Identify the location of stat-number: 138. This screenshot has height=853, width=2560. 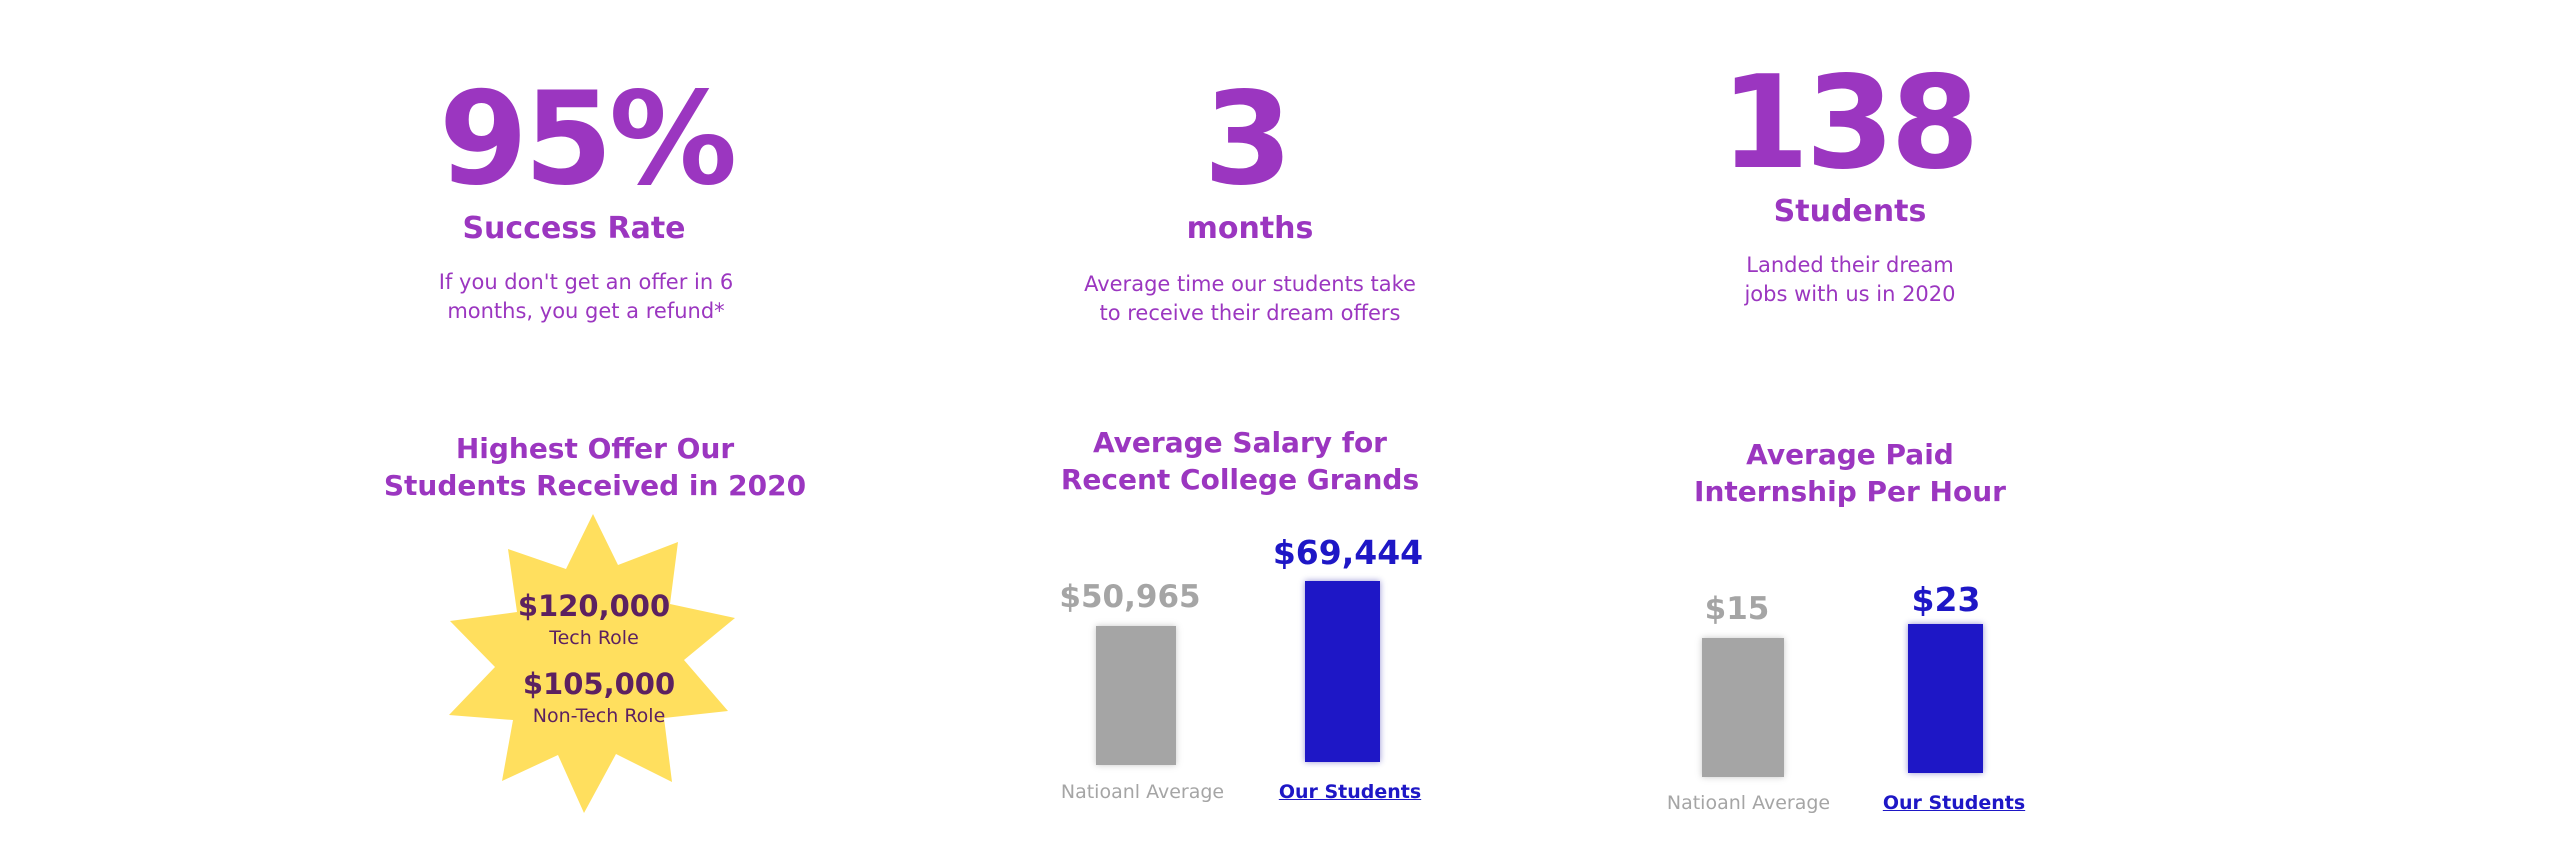
(1849, 123).